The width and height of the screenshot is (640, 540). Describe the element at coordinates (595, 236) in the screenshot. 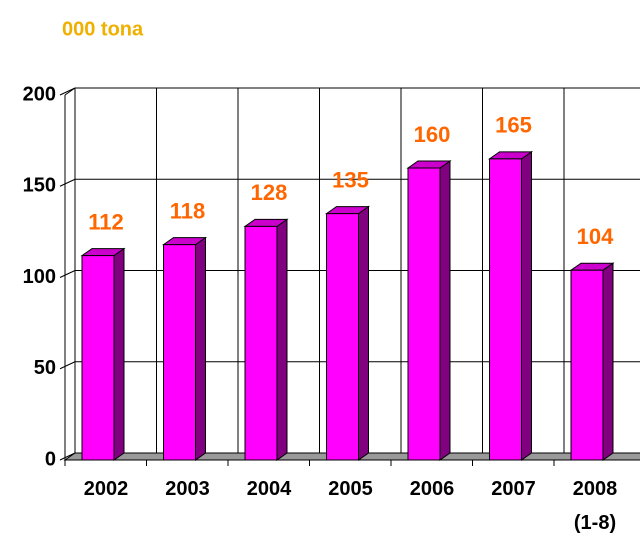

I see `value-label: 104` at that location.